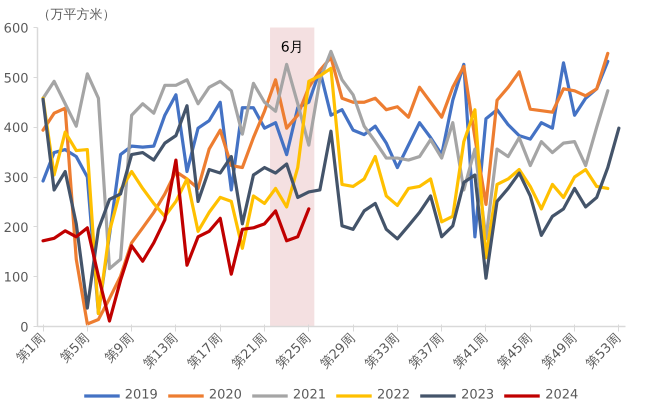 This screenshot has width=649, height=416. I want to click on y-axis-title: （万平方米）, so click(77, 14).